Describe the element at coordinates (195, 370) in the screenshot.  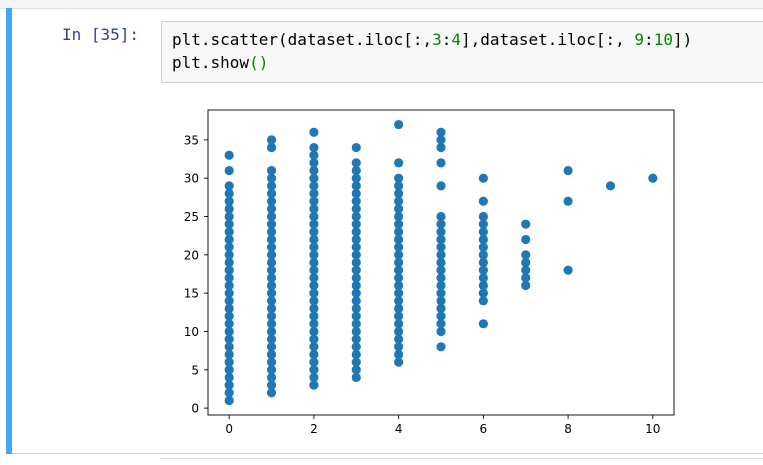
I see `y-tick-label: 5` at that location.